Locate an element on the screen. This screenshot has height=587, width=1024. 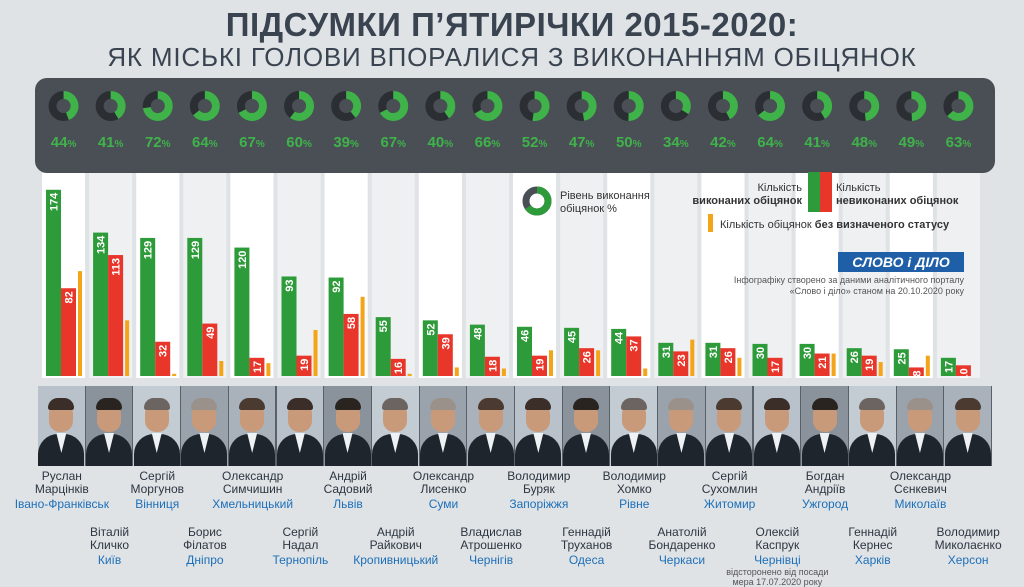
bar-undone-label: 26 is located at coordinates (588, 357).